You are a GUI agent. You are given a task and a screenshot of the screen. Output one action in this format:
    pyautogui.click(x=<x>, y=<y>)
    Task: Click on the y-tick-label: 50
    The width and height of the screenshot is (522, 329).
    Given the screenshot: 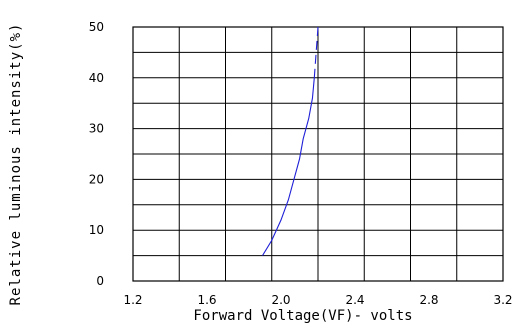 What is the action you would take?
    pyautogui.click(x=96, y=27)
    